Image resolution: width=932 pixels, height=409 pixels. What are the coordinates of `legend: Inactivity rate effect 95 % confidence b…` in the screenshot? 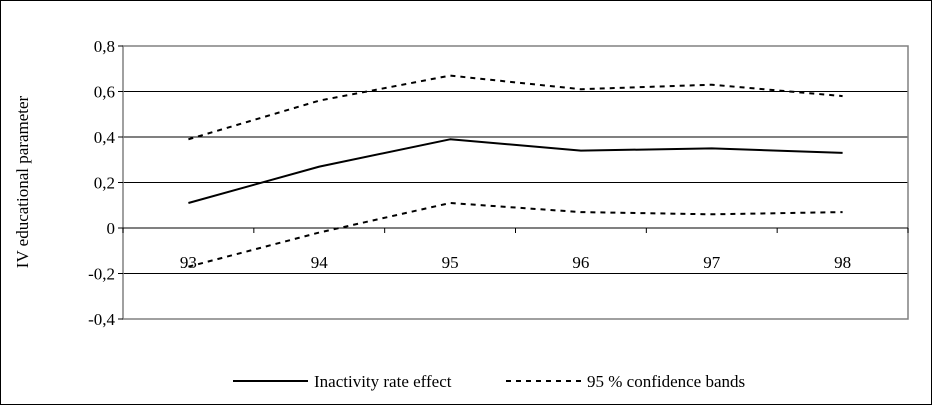 It's located at (489, 381).